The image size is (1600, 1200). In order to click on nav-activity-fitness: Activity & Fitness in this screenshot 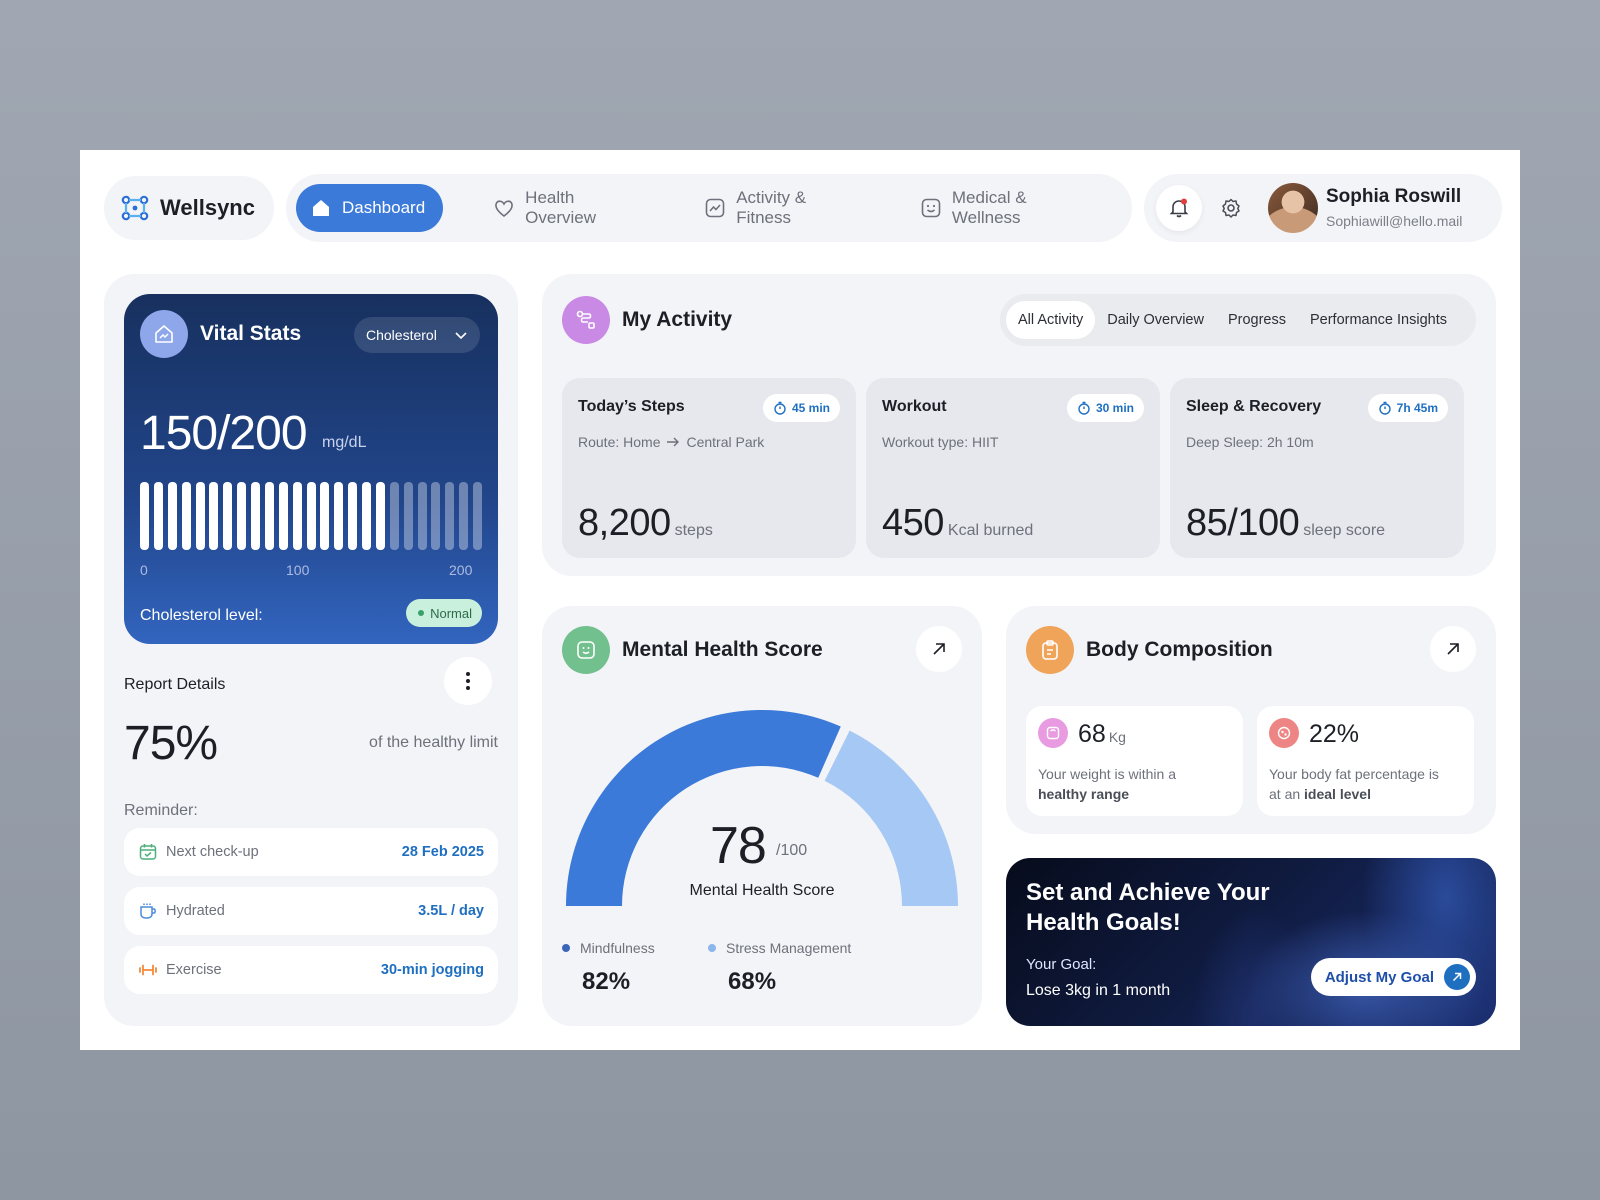, I will do `click(784, 208)`.